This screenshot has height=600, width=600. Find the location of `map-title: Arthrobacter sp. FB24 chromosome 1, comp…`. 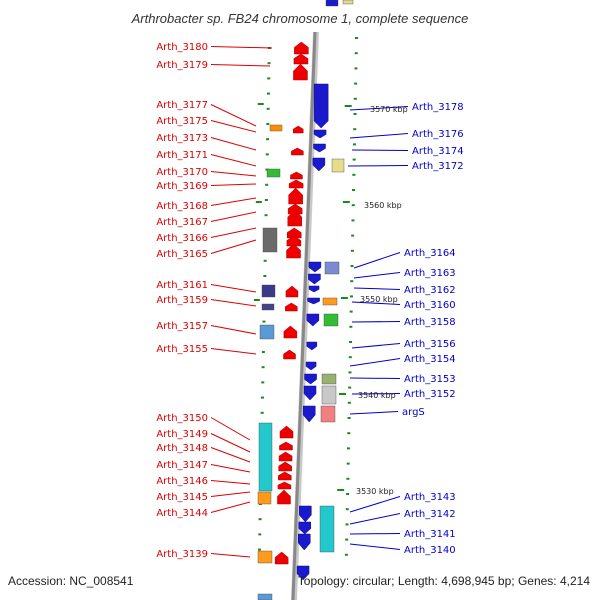

map-title: Arthrobacter sp. FB24 chromosome 1, comp… is located at coordinates (300, 18).